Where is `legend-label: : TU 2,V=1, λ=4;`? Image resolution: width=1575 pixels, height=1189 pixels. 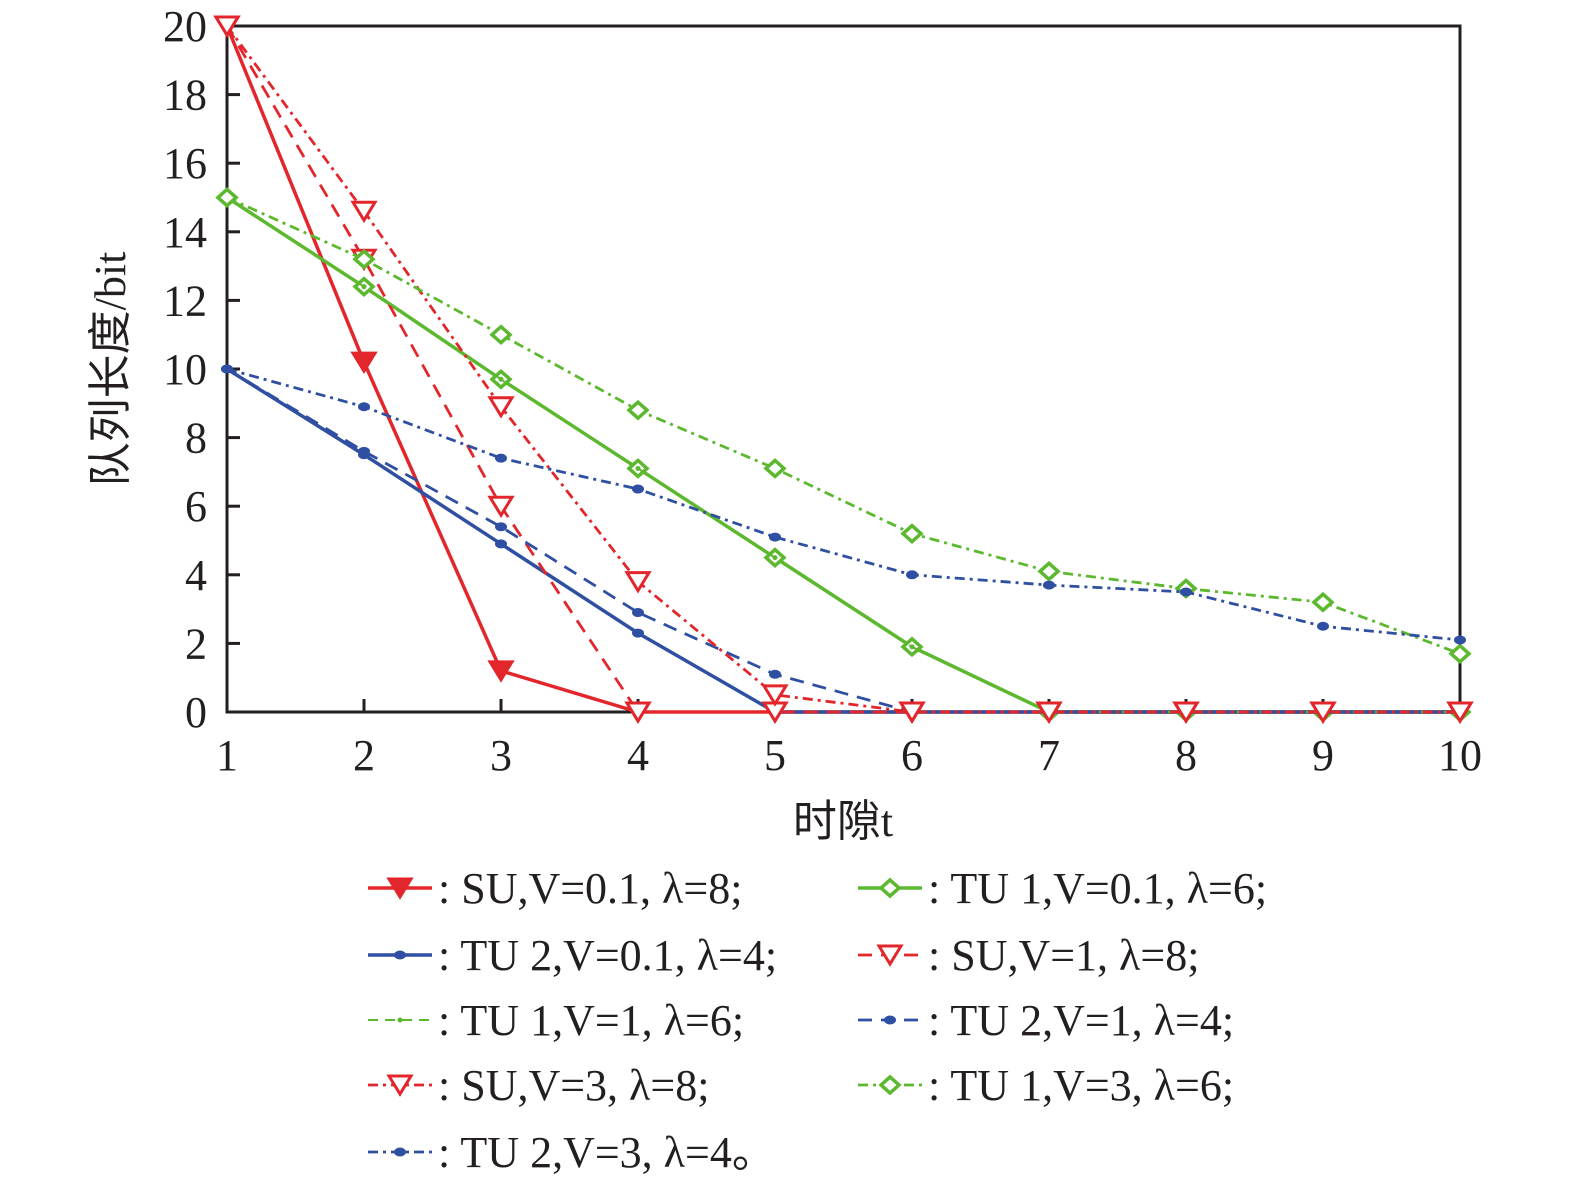 legend-label: : TU 2,V=1, λ=4; is located at coordinates (1081, 1020).